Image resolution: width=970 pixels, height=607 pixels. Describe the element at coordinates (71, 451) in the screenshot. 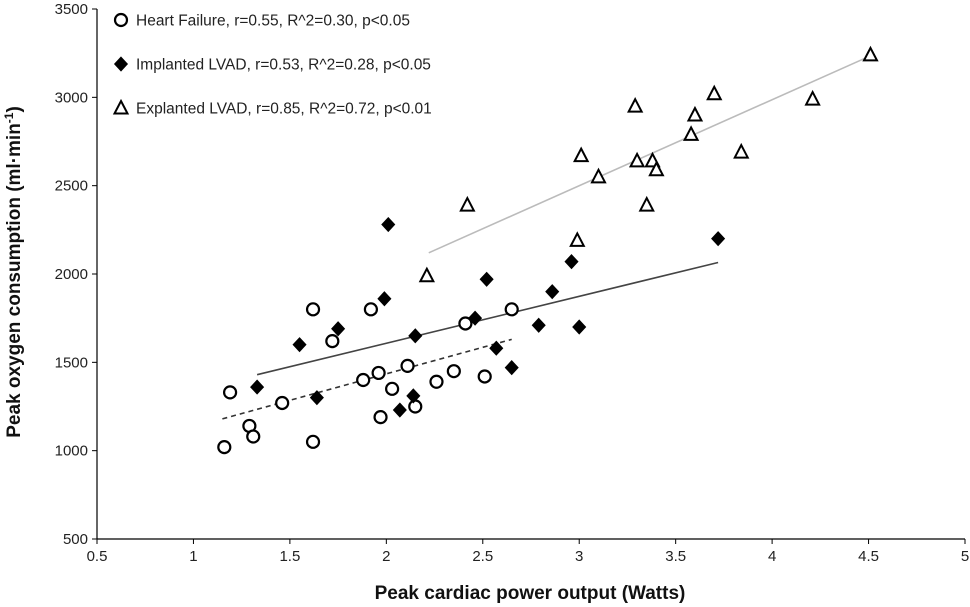

I see `y-tick-label: 1000` at that location.